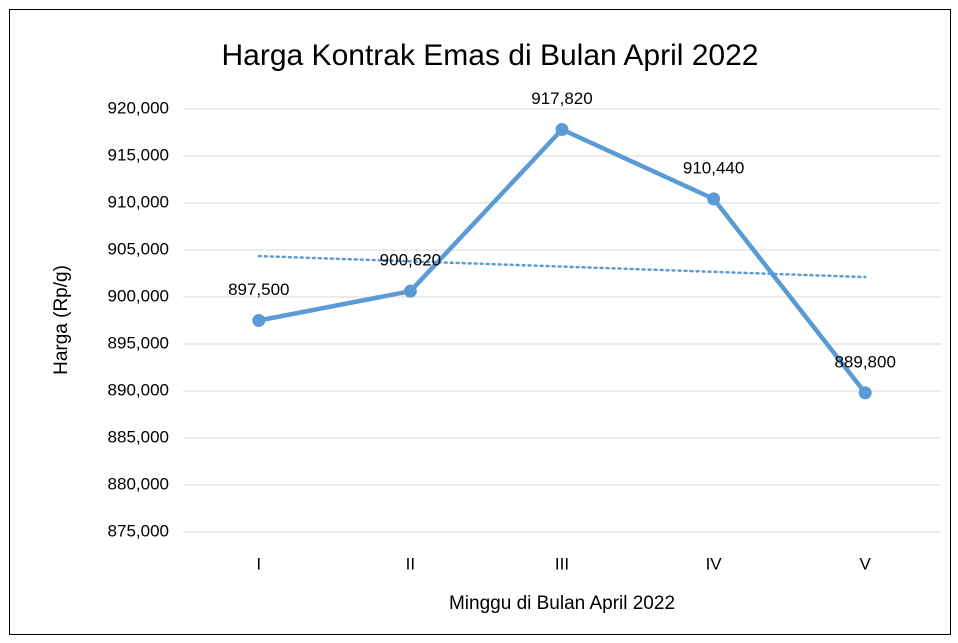  What do you see at coordinates (138, 154) in the screenshot?
I see `y-tick-label: 915,000` at bounding box center [138, 154].